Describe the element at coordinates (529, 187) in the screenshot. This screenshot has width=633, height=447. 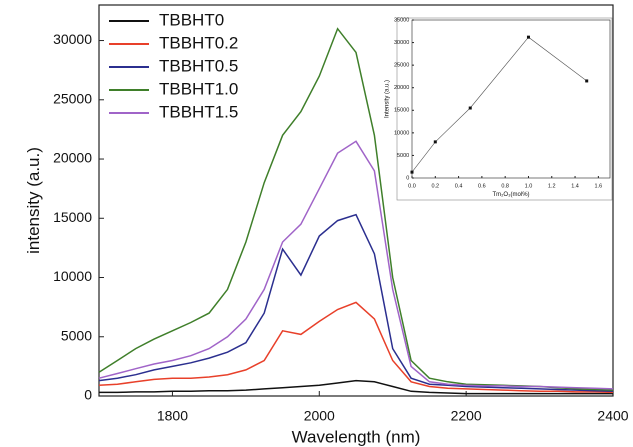
I see `x-tick-label: 1.0` at that location.